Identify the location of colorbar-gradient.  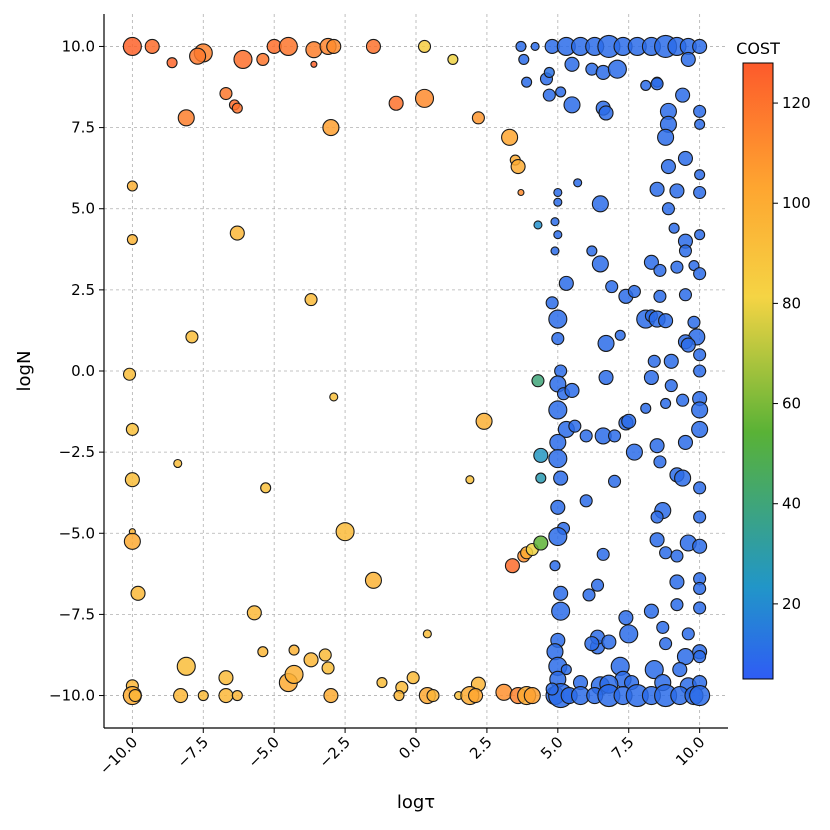
(758, 371).